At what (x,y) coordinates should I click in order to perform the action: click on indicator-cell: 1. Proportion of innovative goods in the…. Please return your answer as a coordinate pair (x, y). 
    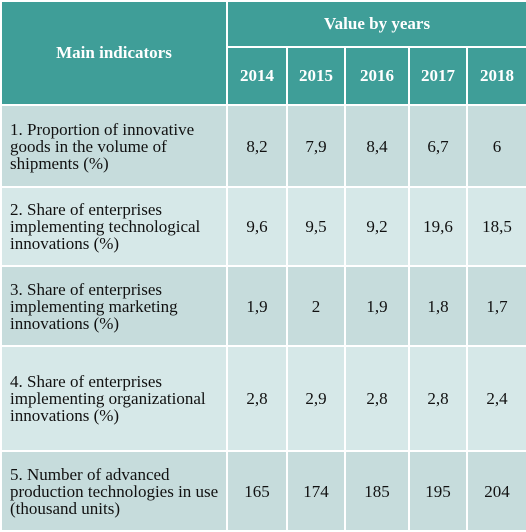
    Looking at the image, I should click on (114, 146).